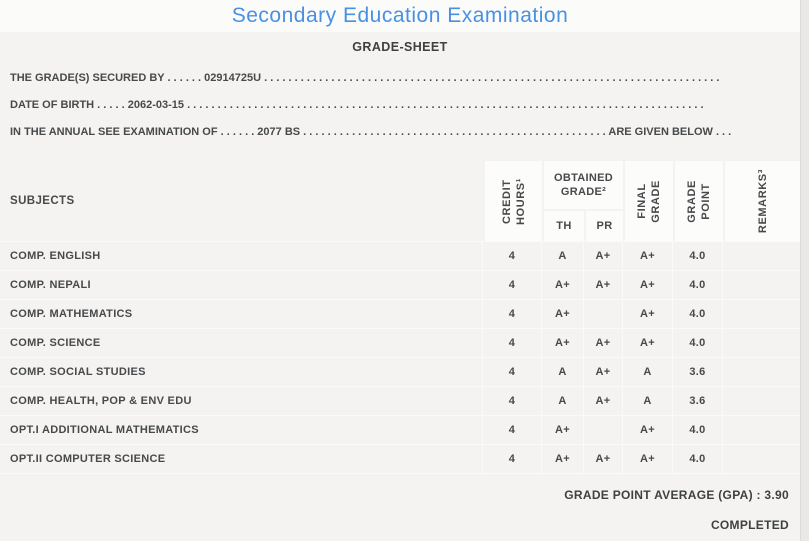  Describe the element at coordinates (804, 270) in the screenshot. I see `scrollbar-track` at that location.